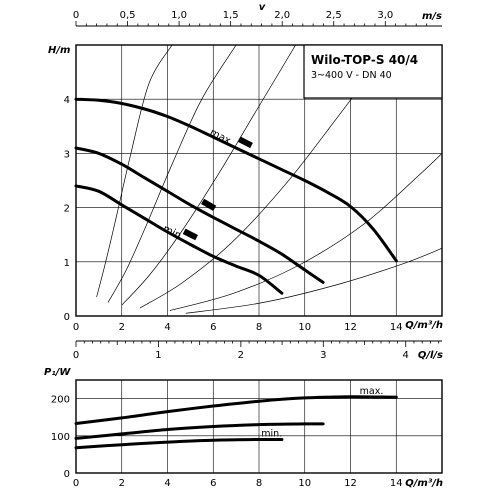 Image resolution: width=490 pixels, height=490 pixels. What do you see at coordinates (122, 327) in the screenshot?
I see `head-x-tick-label: 2` at bounding box center [122, 327].